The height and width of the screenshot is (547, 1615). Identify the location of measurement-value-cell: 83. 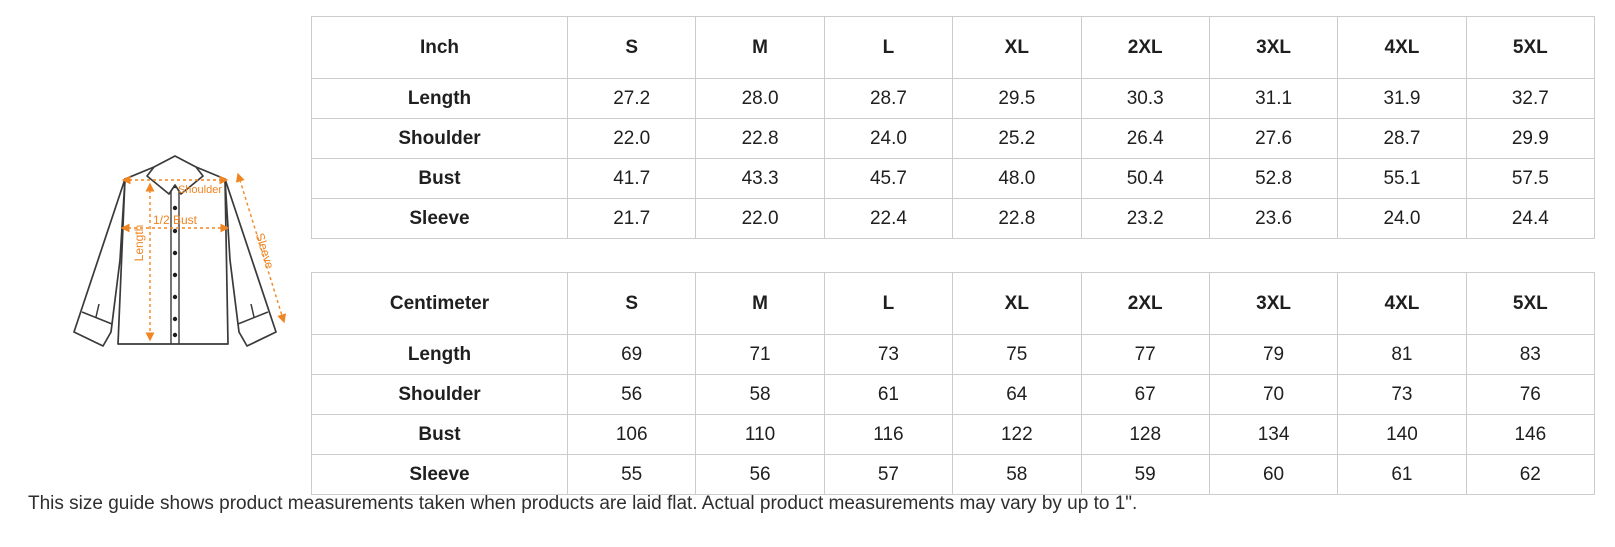
(1530, 354).